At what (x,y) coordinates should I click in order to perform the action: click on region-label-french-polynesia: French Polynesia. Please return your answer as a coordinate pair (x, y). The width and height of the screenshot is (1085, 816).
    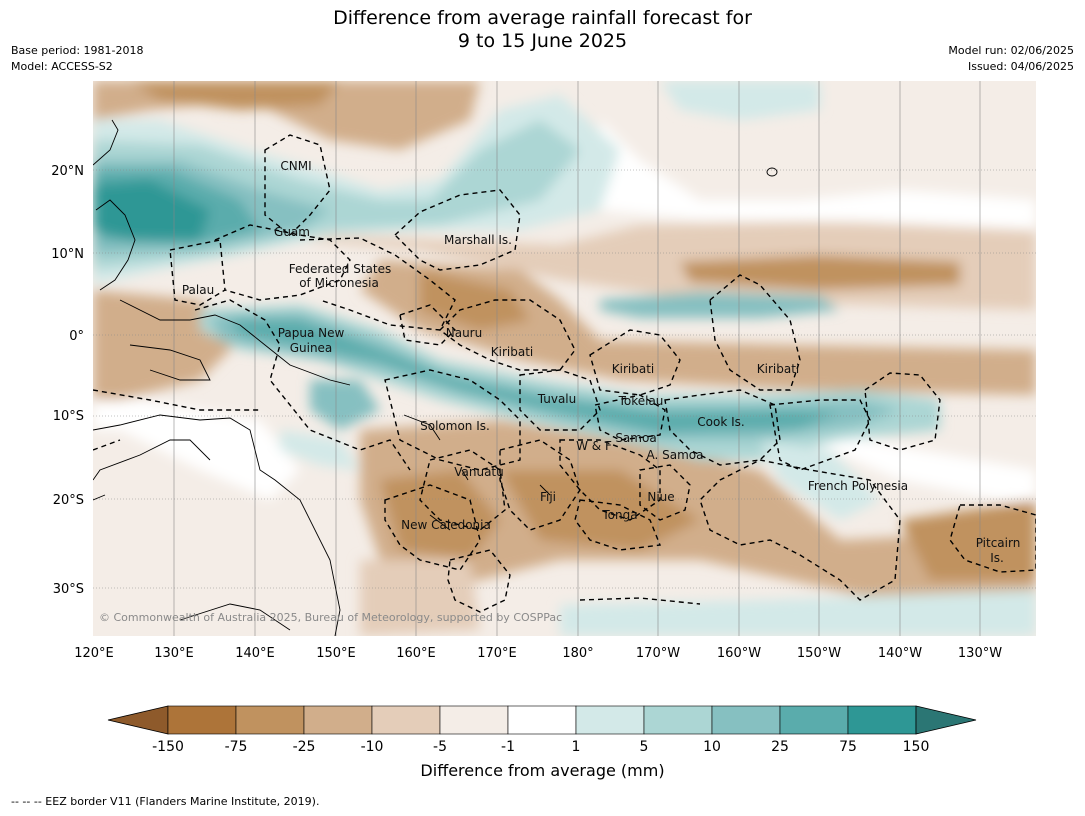
    Looking at the image, I should click on (858, 486).